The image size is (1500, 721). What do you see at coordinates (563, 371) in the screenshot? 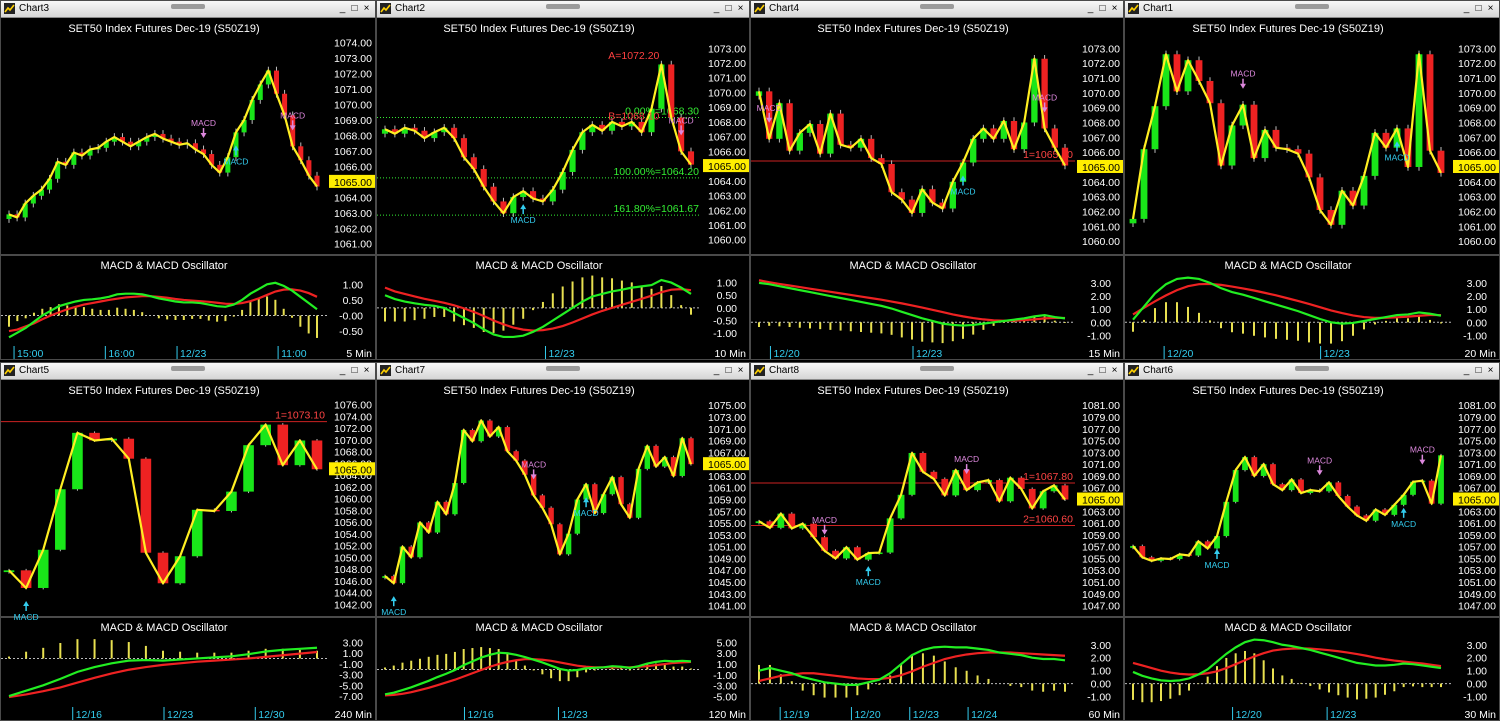
I see `window-titlebar: Chart7 _ □ ×` at bounding box center [563, 371].